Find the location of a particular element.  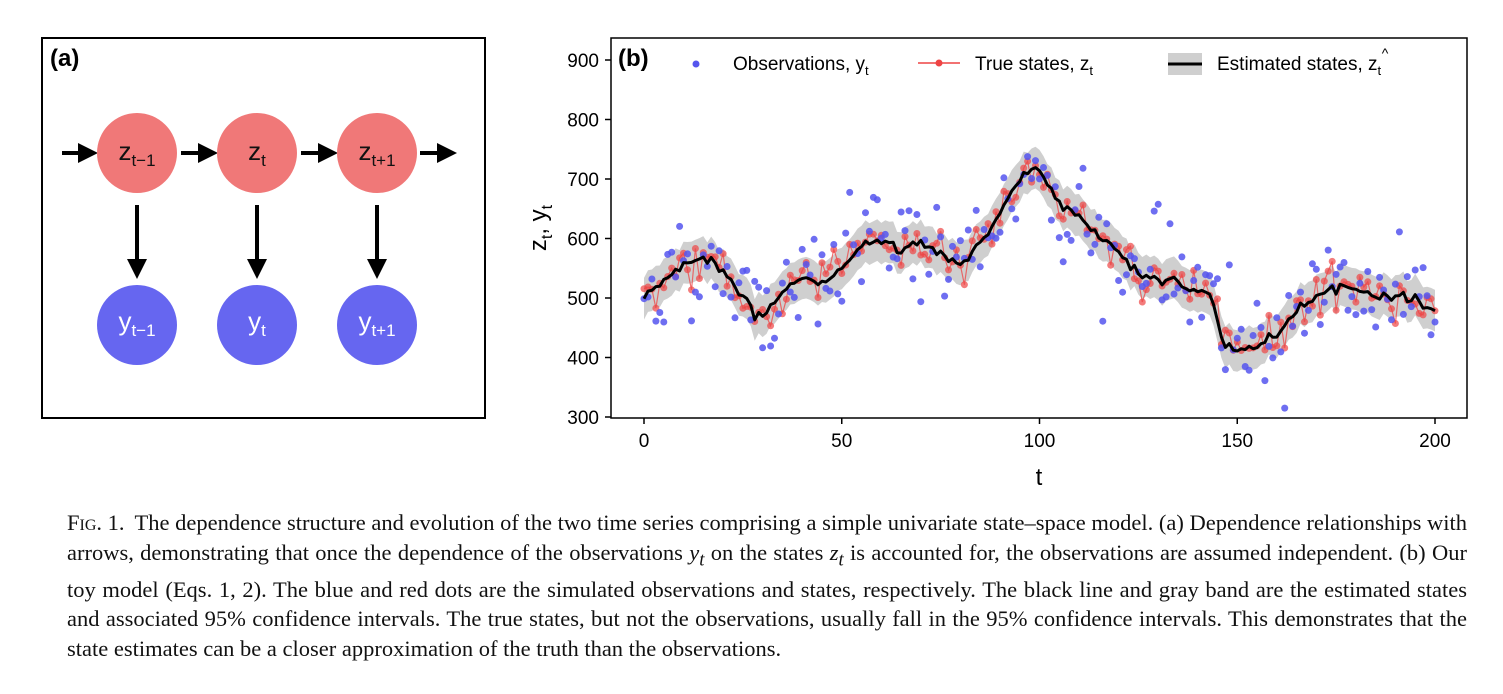

caption-z-sub: t is located at coordinates (841, 559).